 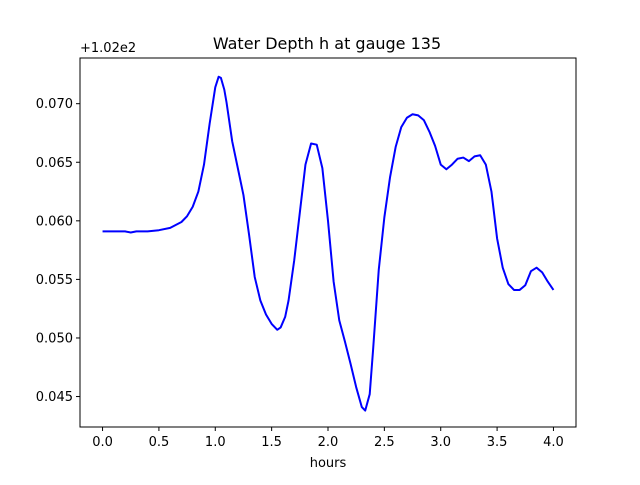 What do you see at coordinates (271, 442) in the screenshot?
I see `x-tick-label: 1.5` at bounding box center [271, 442].